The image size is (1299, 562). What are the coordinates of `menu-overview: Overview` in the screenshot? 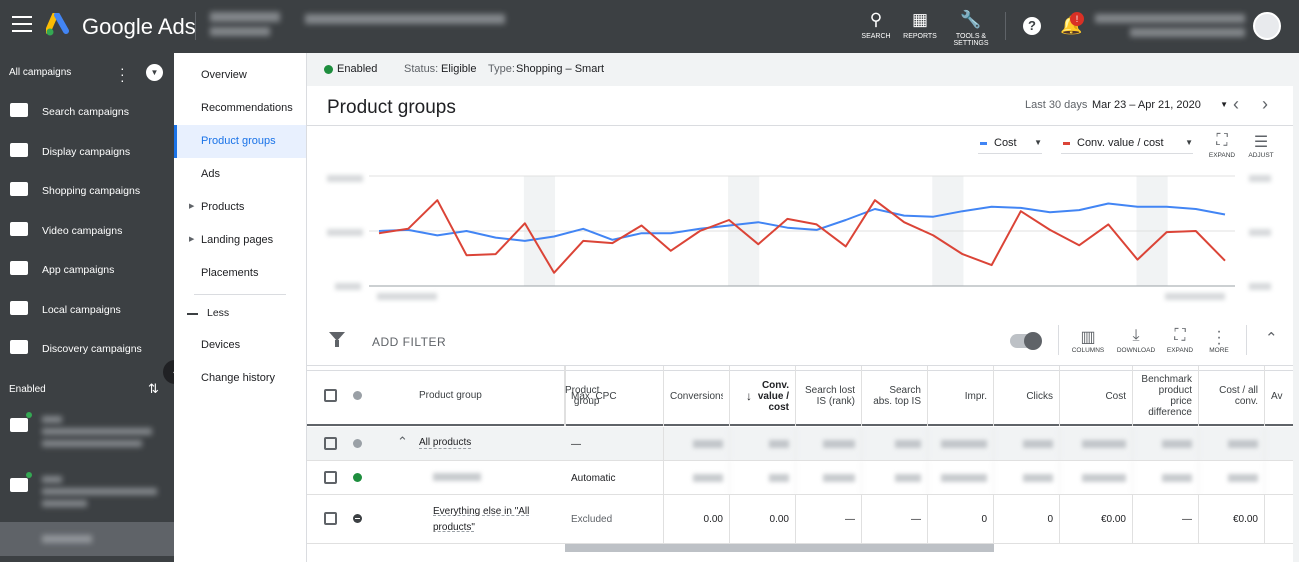 It's located at (224, 75).